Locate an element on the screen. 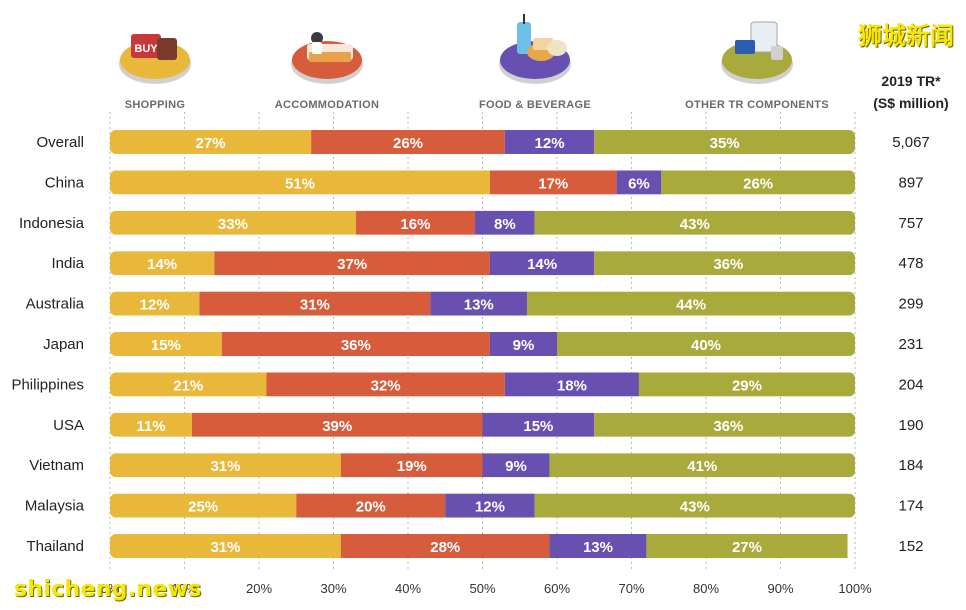 The width and height of the screenshot is (966, 610). bar-row: 21% 32% 18% 29% is located at coordinates (482, 384).